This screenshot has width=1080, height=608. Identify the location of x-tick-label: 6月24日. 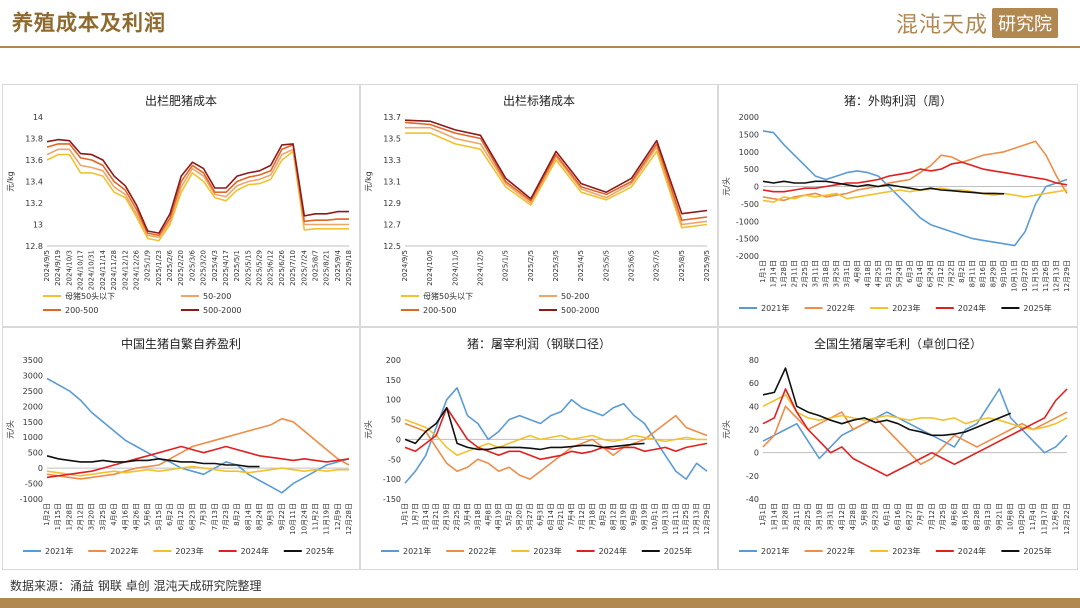
(931, 273).